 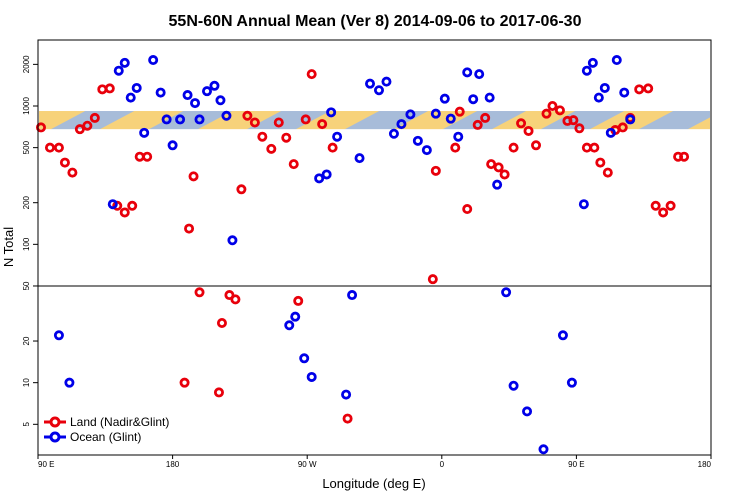 What do you see at coordinates (55, 437) in the screenshot?
I see `legend-ocean-marker` at bounding box center [55, 437].